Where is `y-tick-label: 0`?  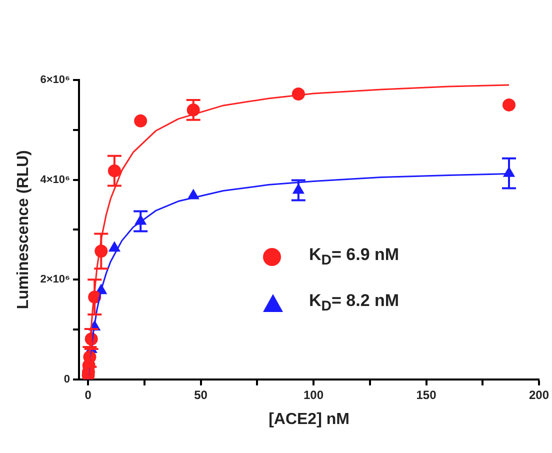 y-tick-label: 0 is located at coordinates (67, 379).